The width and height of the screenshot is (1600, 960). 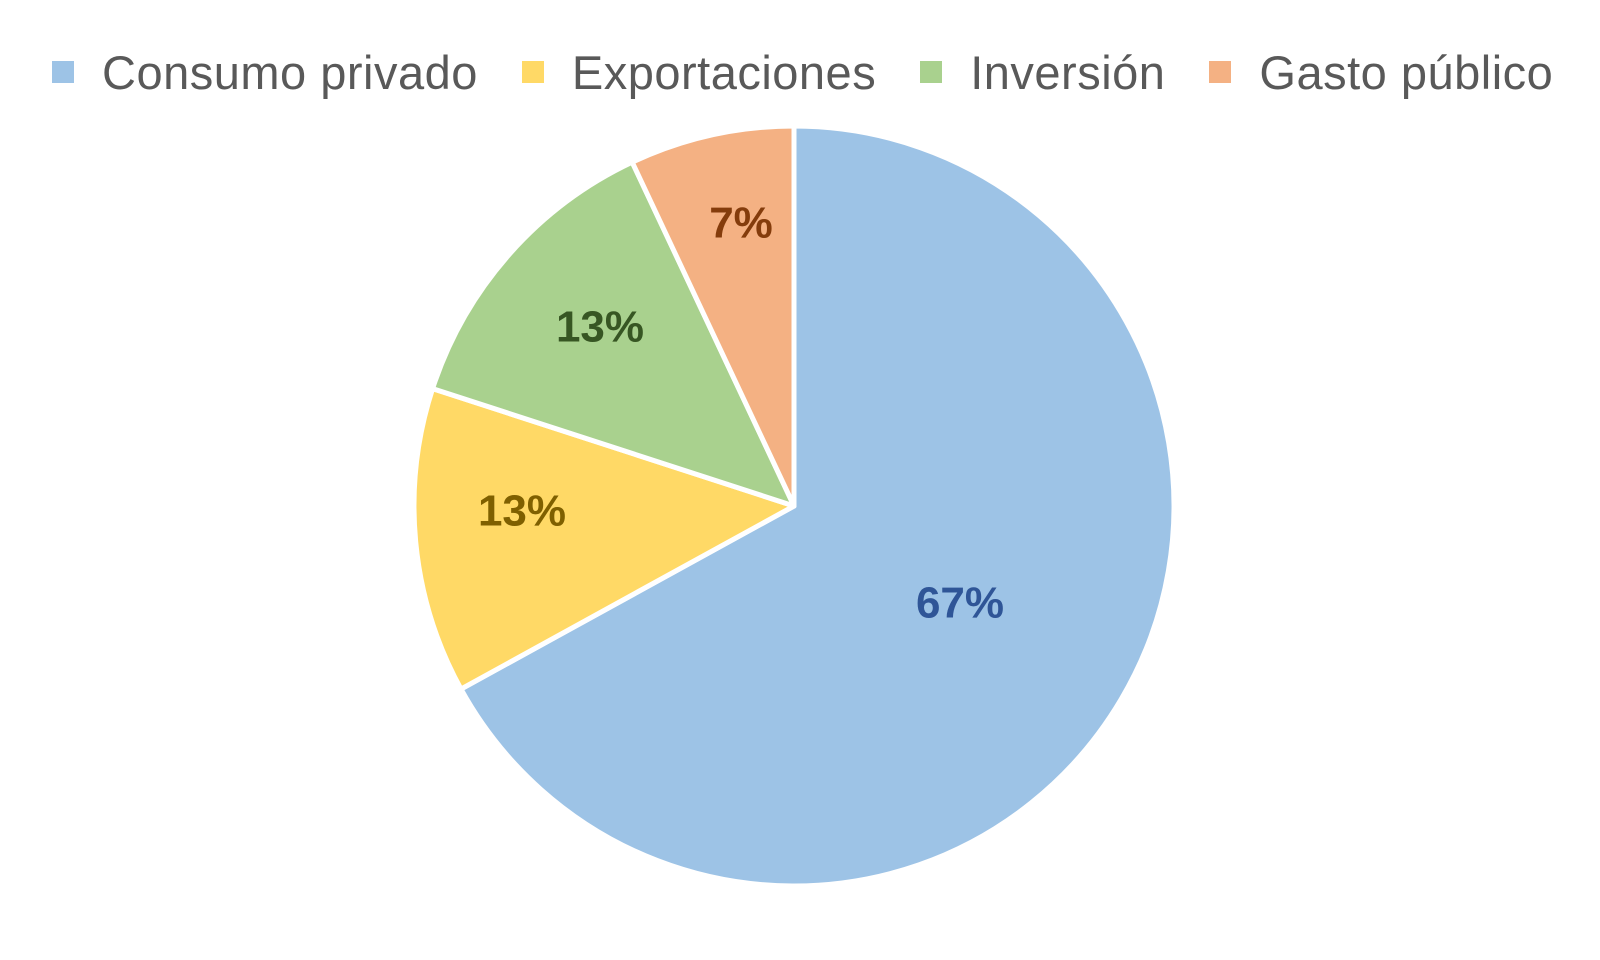 I want to click on legend-swatch-inversion, so click(x=931, y=72).